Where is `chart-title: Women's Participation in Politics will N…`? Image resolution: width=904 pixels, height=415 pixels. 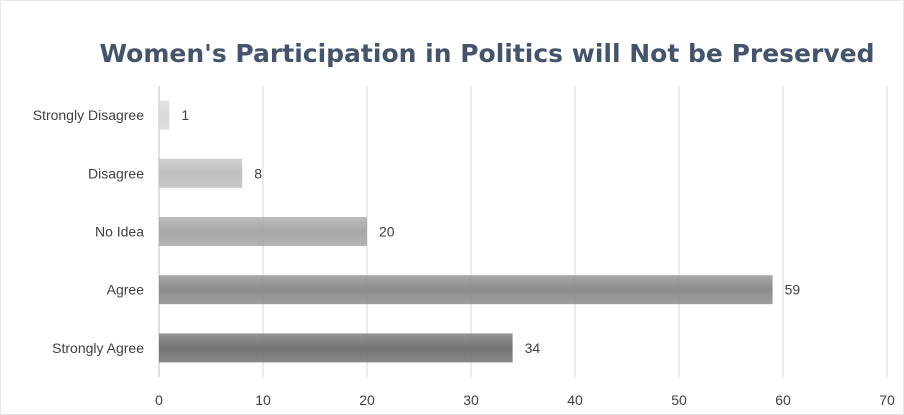 chart-title: Women's Participation in Politics will N… is located at coordinates (487, 53).